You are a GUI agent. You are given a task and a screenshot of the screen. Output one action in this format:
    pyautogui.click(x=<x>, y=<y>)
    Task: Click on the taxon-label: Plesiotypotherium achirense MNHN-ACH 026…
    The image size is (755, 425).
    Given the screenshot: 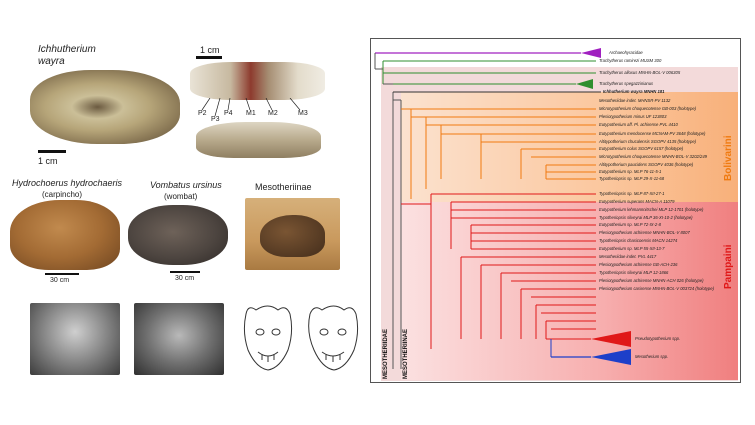 What is the action you would take?
    pyautogui.click(x=651, y=280)
    